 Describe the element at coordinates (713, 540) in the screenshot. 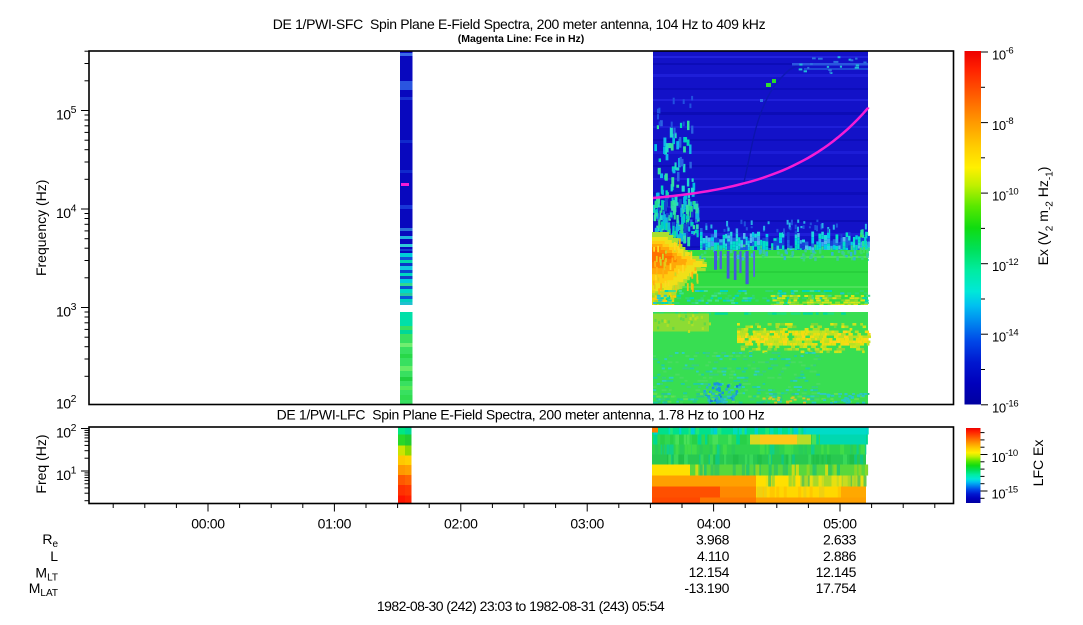

I see `svg-text: 3.968` at that location.